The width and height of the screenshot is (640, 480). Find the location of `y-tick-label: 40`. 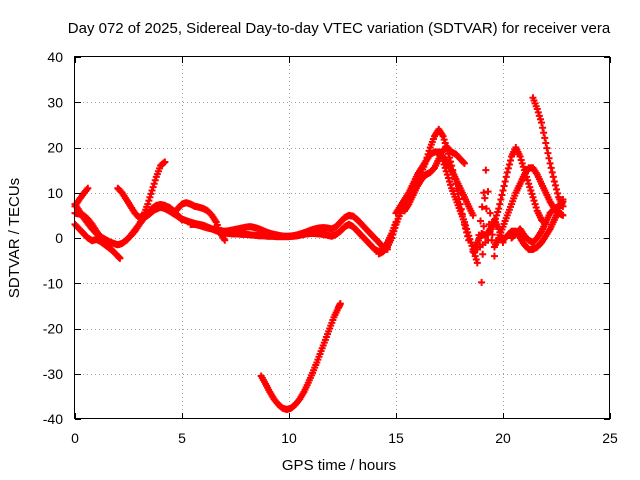

y-tick-label: 40 is located at coordinates (55, 57).